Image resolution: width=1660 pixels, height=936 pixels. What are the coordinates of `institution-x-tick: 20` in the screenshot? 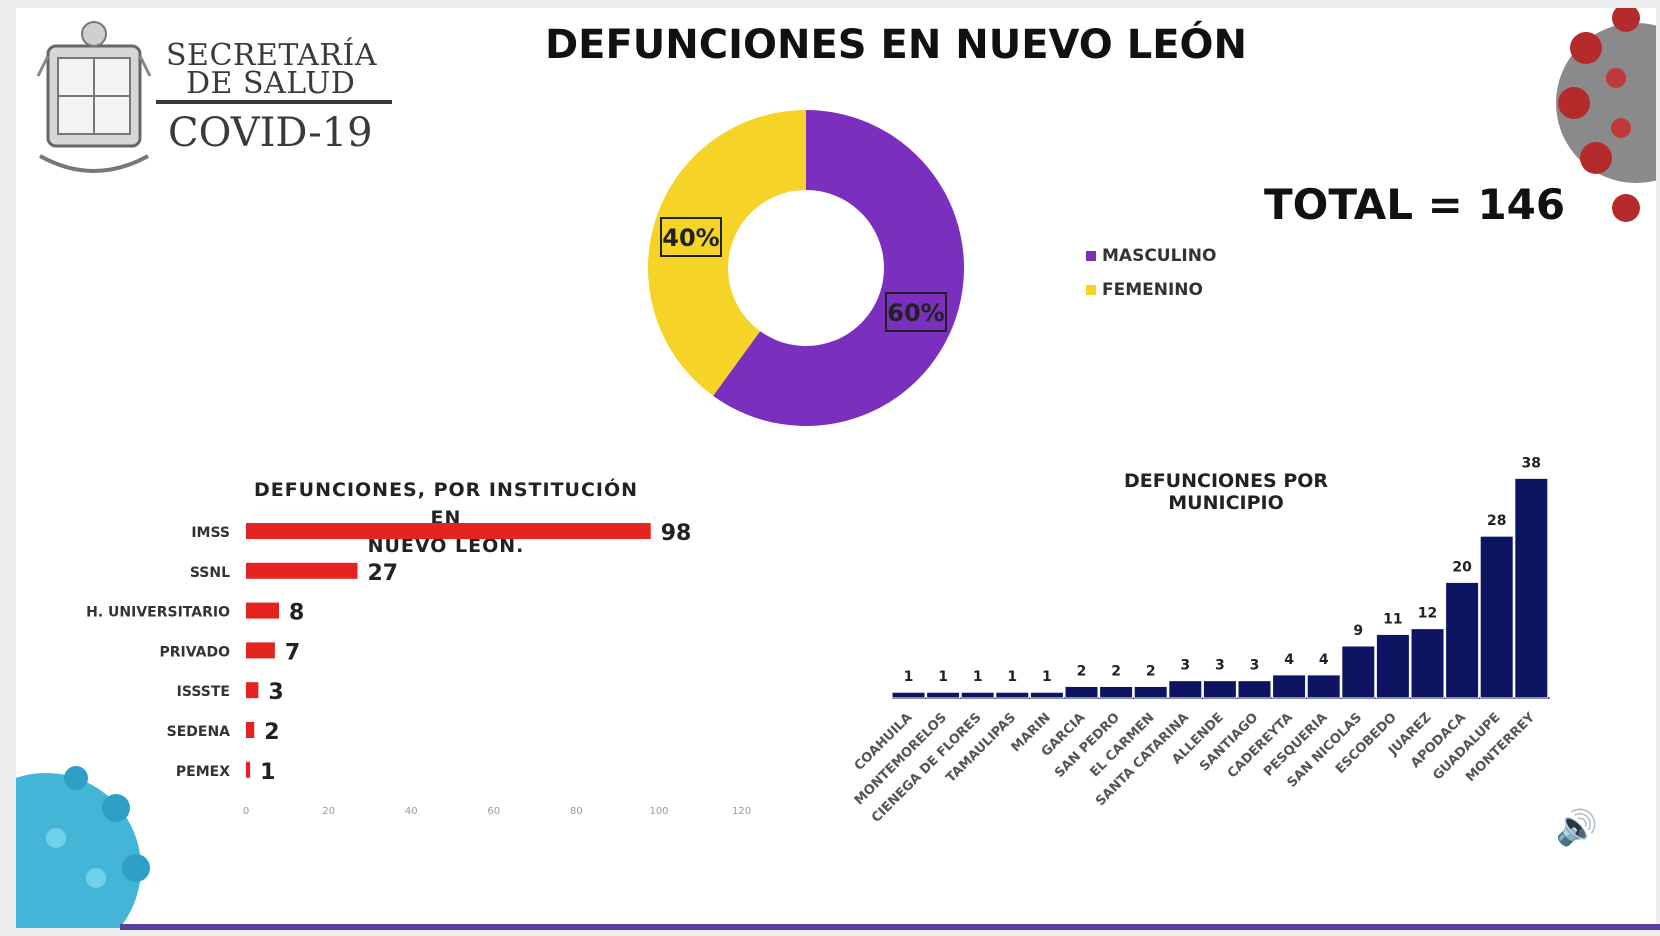 It's located at (328, 811).